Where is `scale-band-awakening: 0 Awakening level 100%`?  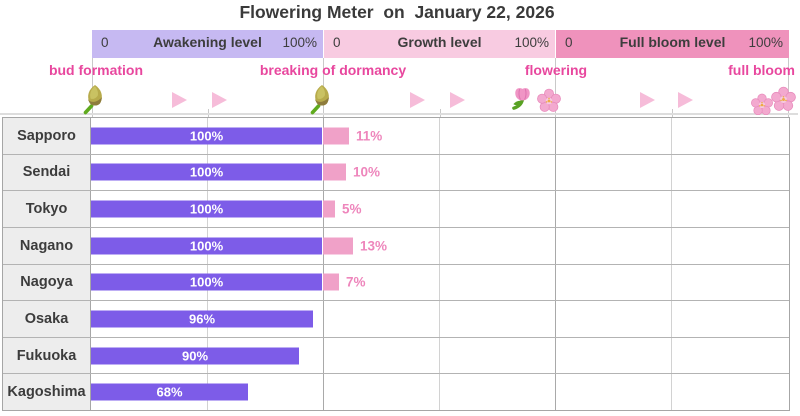
scale-band-awakening: 0 Awakening level 100% is located at coordinates (207, 44).